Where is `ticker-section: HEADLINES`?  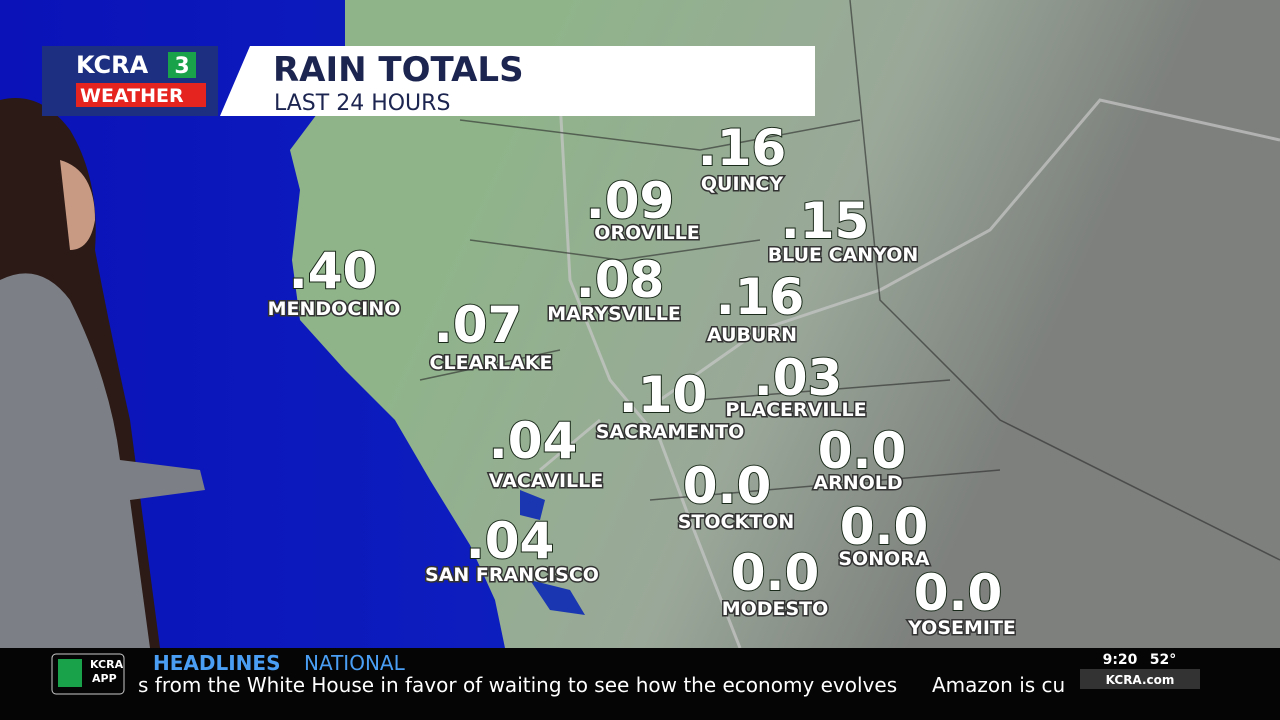
ticker-section: HEADLINES is located at coordinates (216, 663).